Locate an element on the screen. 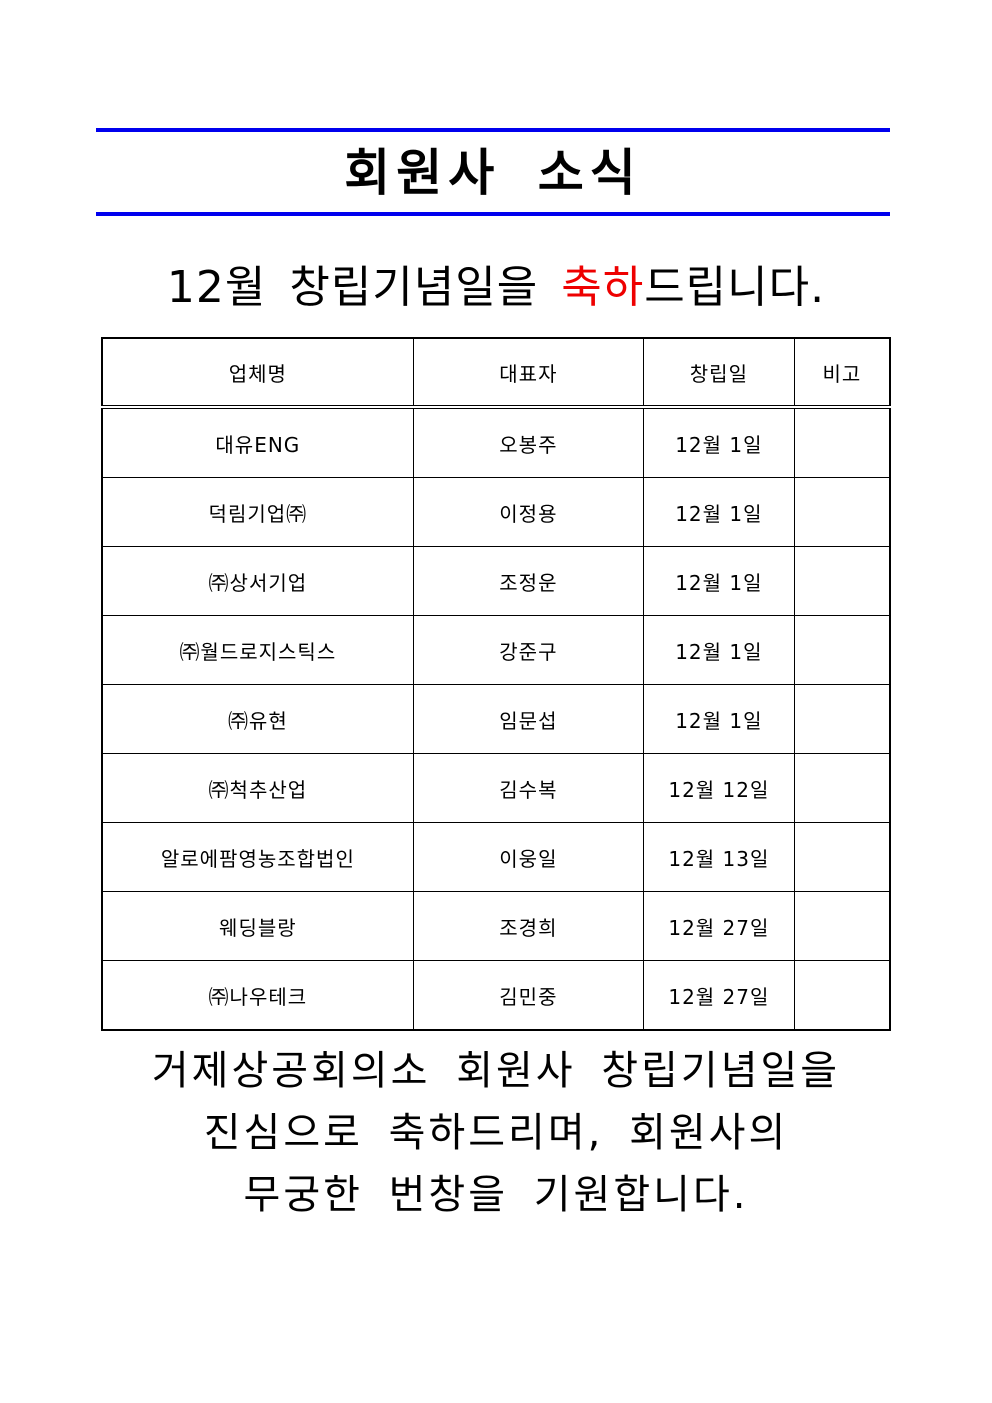 This screenshot has height=1403, width=992. bottom-rule is located at coordinates (493, 214).